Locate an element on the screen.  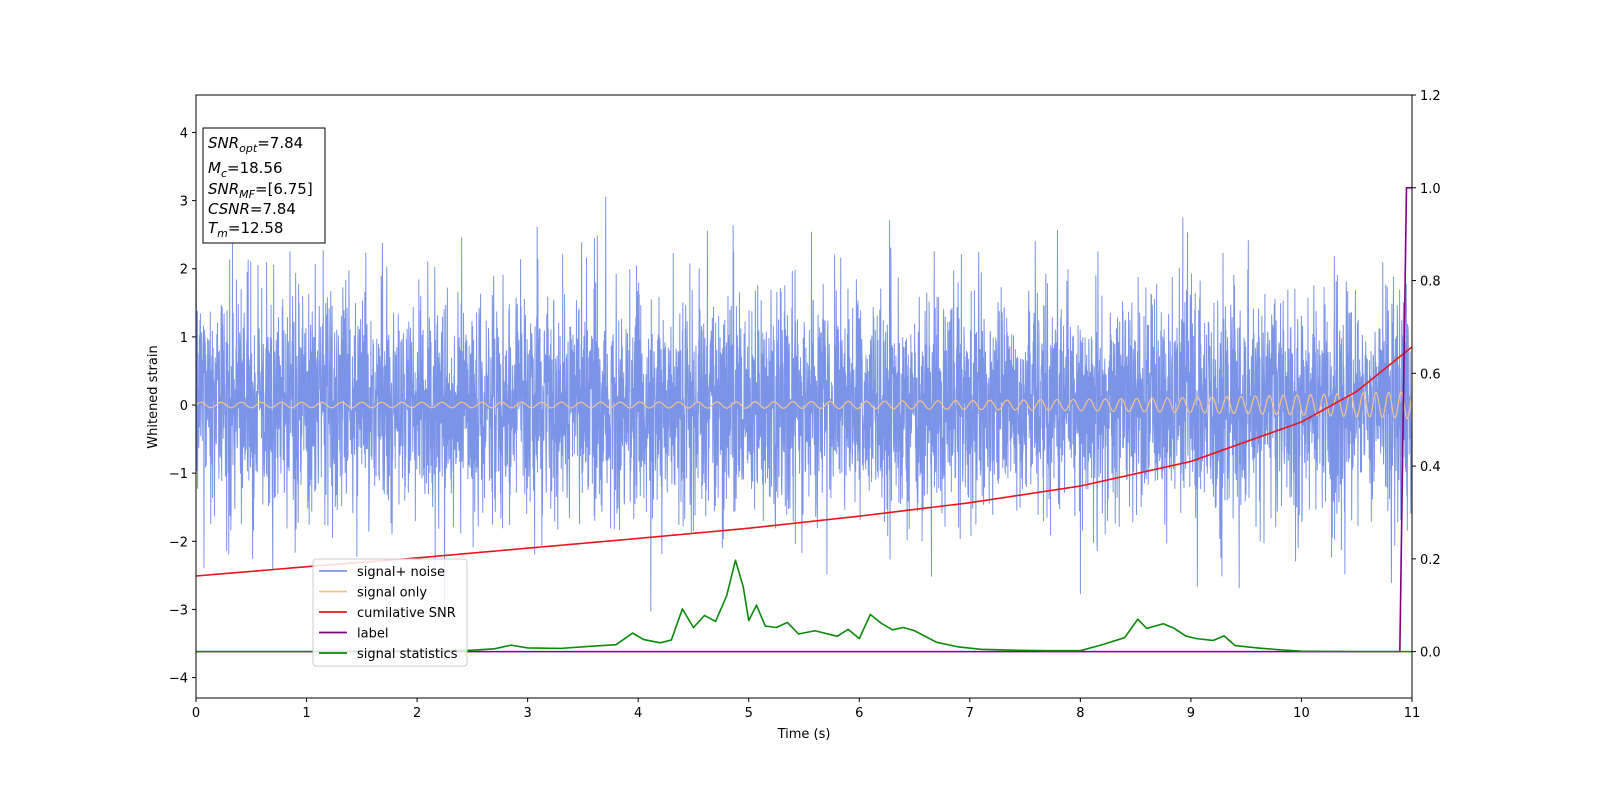
info-csnr: CSNR=7.84 is located at coordinates (252, 209).